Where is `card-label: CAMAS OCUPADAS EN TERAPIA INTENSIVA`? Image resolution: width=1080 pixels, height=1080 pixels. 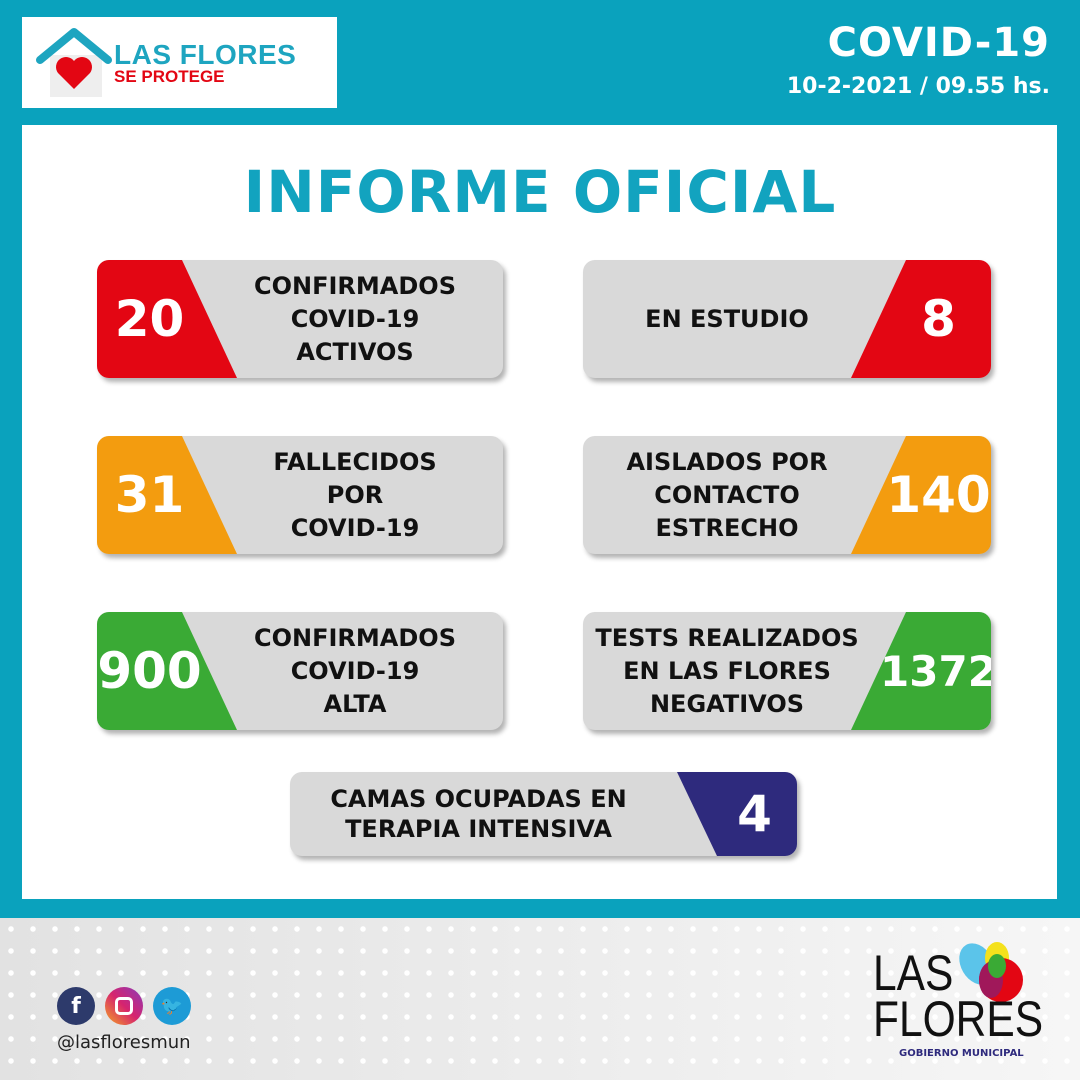 card-label: CAMAS OCUPADAS EN TERAPIA INTENSIVA is located at coordinates (478, 814).